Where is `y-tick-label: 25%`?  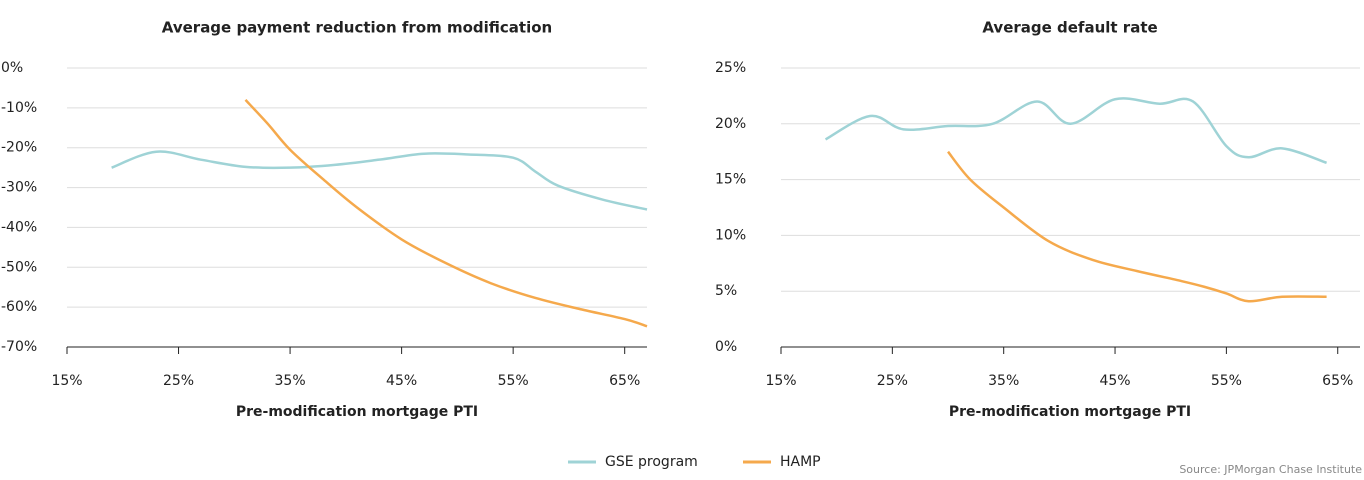 y-tick-label: 25% is located at coordinates (730, 68).